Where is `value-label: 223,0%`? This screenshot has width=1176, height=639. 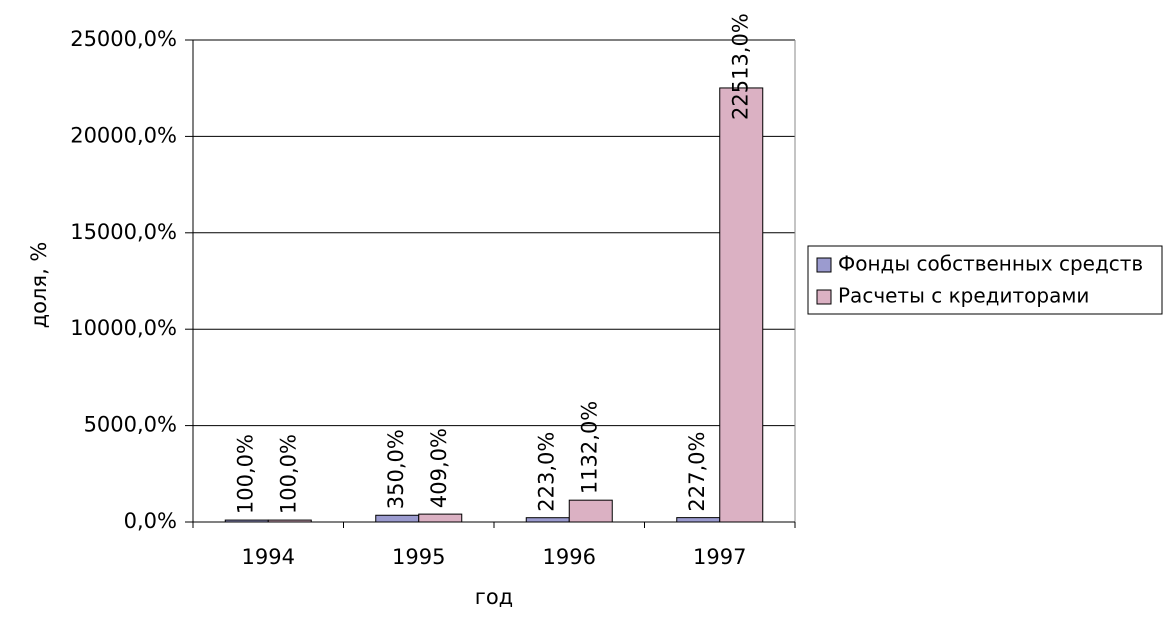
value-label: 223,0% is located at coordinates (547, 472).